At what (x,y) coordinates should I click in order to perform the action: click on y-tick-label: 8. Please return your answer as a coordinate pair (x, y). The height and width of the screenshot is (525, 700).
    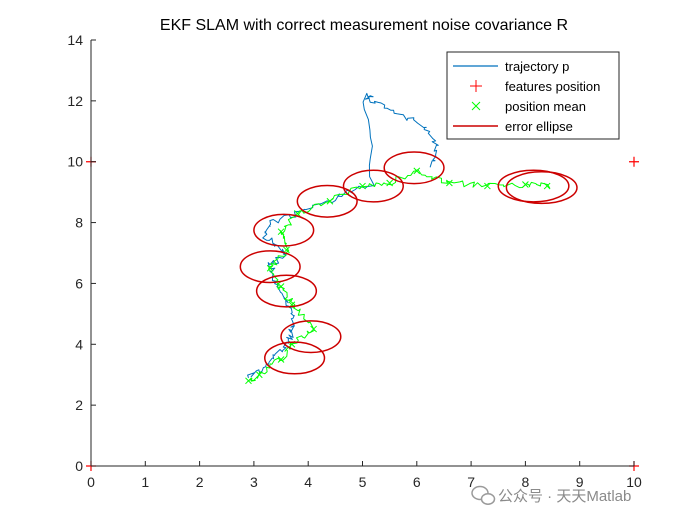
    Looking at the image, I should click on (79, 223).